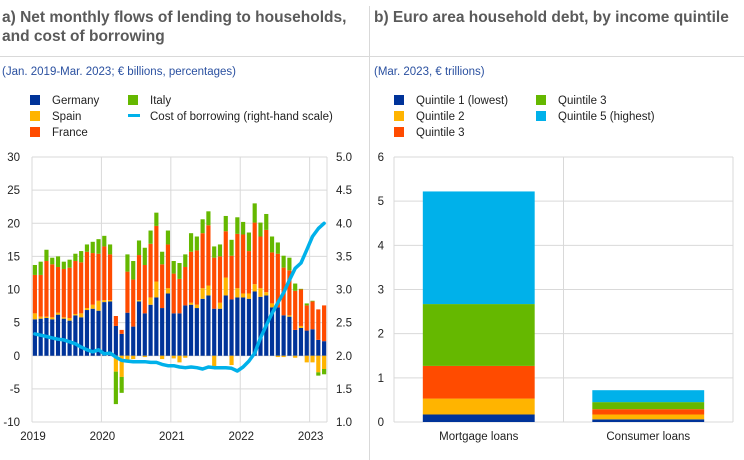  Describe the element at coordinates (15, 390) in the screenshot. I see `y-tick-label: -5` at that location.